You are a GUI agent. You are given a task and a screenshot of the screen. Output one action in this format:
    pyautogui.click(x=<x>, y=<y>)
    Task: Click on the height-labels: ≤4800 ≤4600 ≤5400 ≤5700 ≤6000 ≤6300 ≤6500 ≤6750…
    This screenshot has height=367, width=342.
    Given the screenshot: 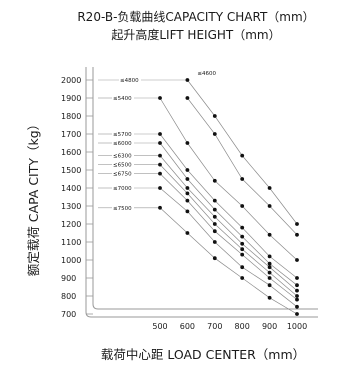 What is the action you would take?
    pyautogui.click(x=165, y=141)
    